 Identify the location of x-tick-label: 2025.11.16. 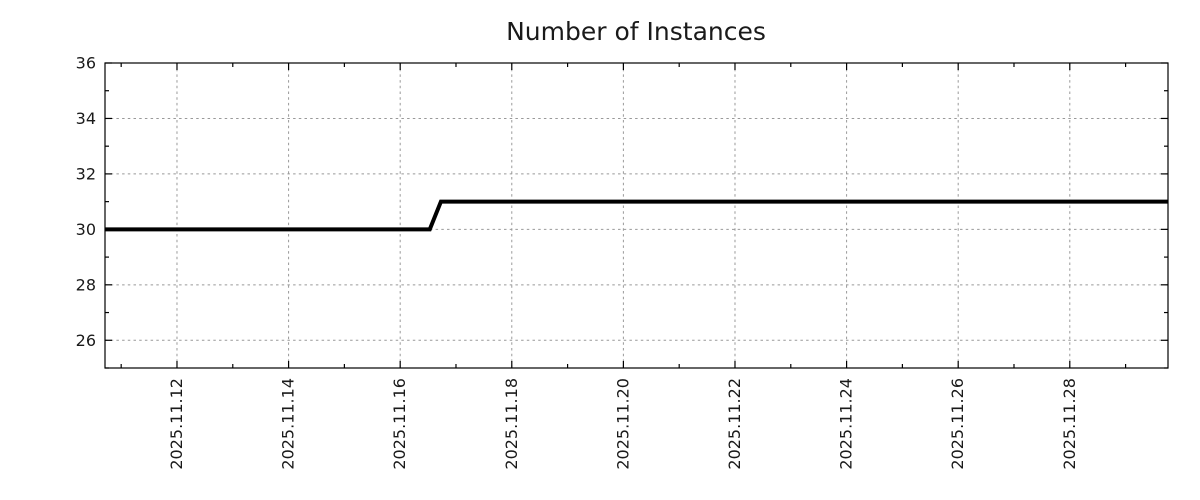
(399, 424).